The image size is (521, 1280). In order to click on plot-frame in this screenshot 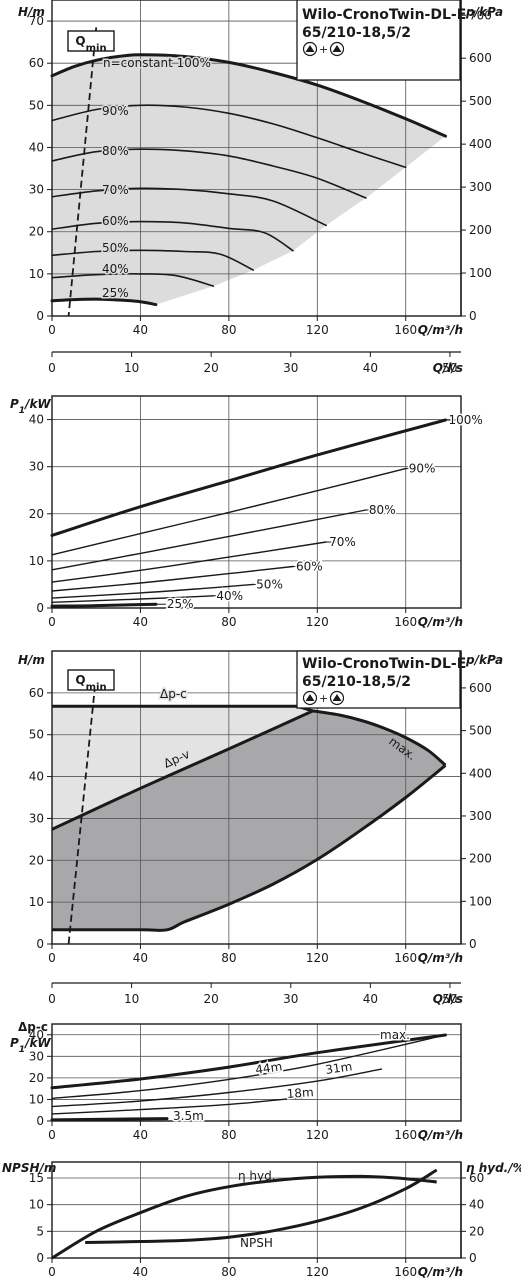, I will do `click(256, 1072)`.